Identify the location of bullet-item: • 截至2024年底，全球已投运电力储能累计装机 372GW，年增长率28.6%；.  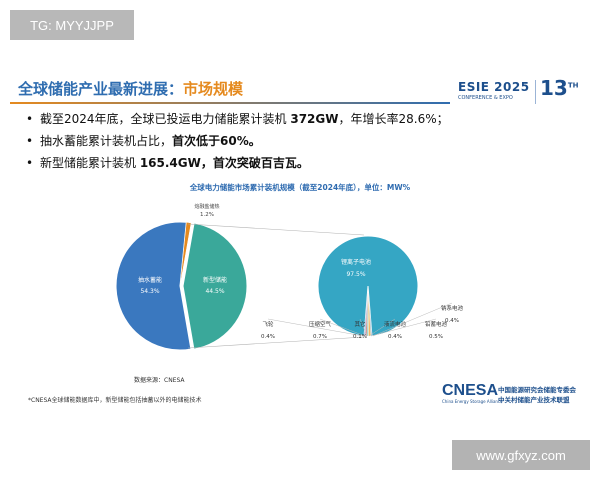
(237, 119).